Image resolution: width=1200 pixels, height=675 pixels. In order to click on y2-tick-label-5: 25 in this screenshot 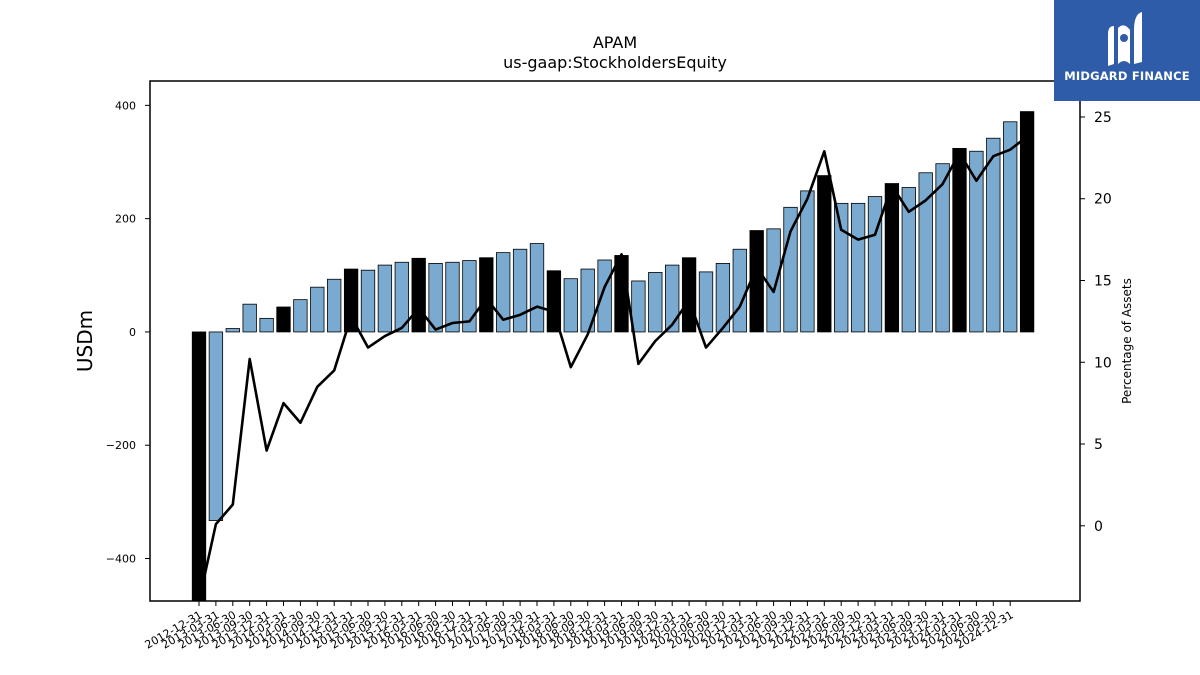, I will do `click(1103, 118)`.